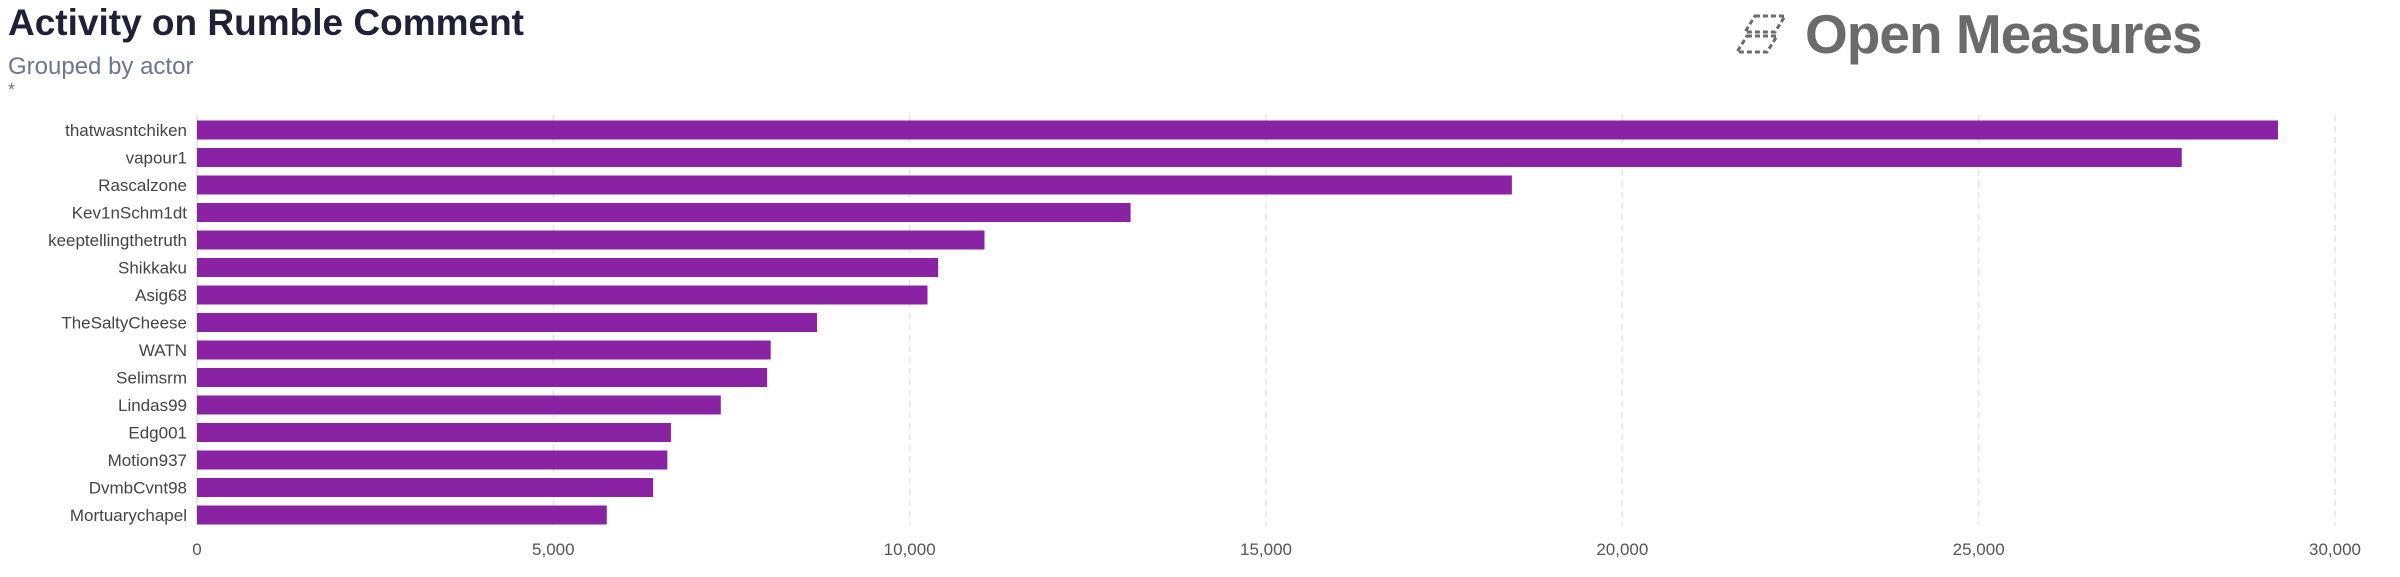 This screenshot has width=2400, height=577. I want to click on bar-Shikkaku, so click(568, 267).